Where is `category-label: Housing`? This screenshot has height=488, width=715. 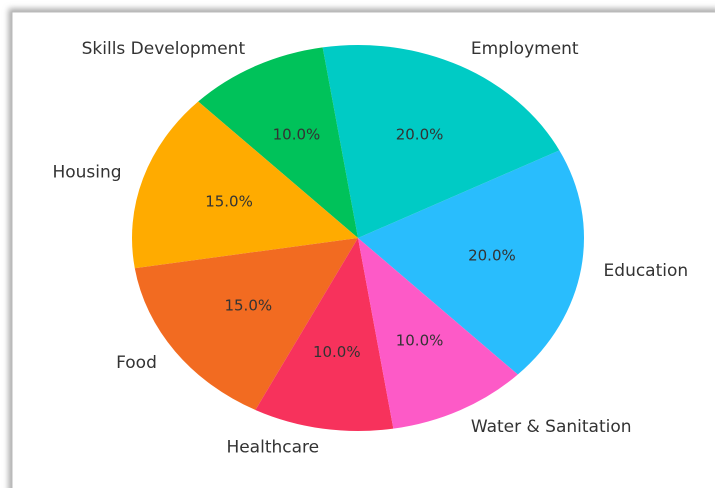
category-label: Housing is located at coordinates (86, 172).